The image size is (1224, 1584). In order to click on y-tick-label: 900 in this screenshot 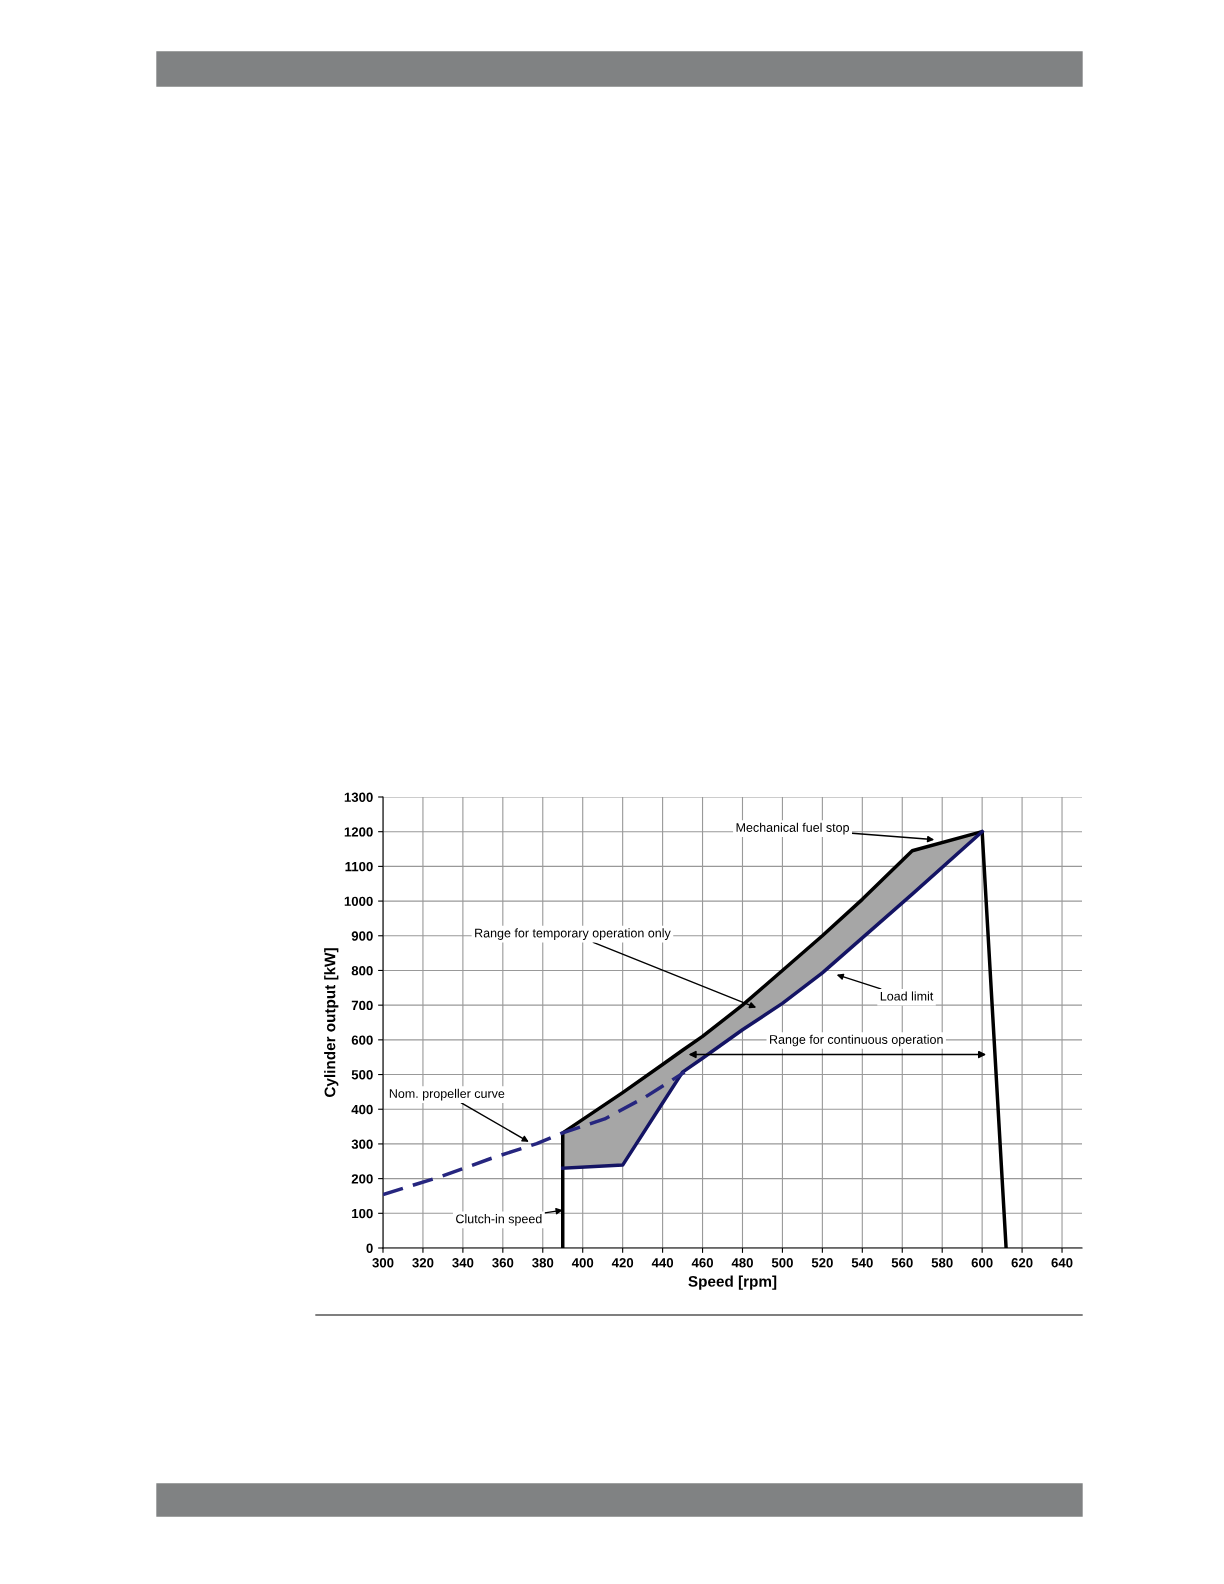, I will do `click(362, 936)`.